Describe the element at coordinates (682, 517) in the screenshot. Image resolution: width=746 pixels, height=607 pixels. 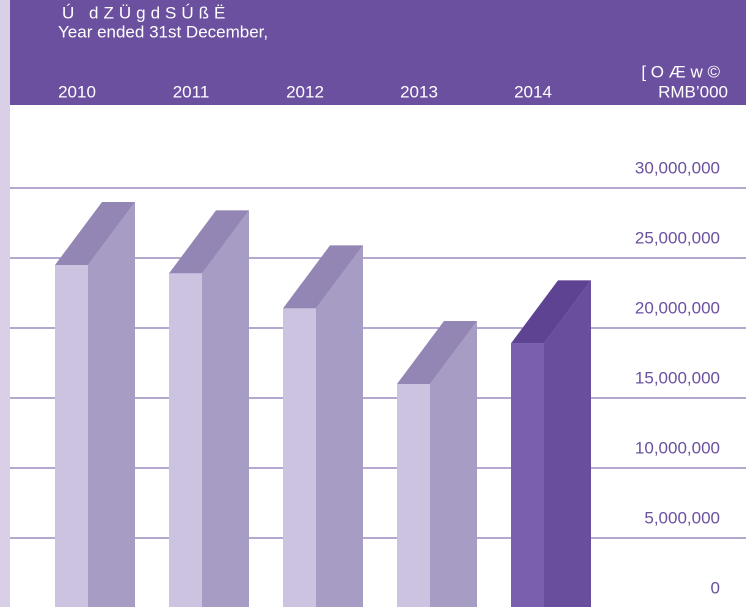
I see `y-tick-label: 5,000,000` at that location.